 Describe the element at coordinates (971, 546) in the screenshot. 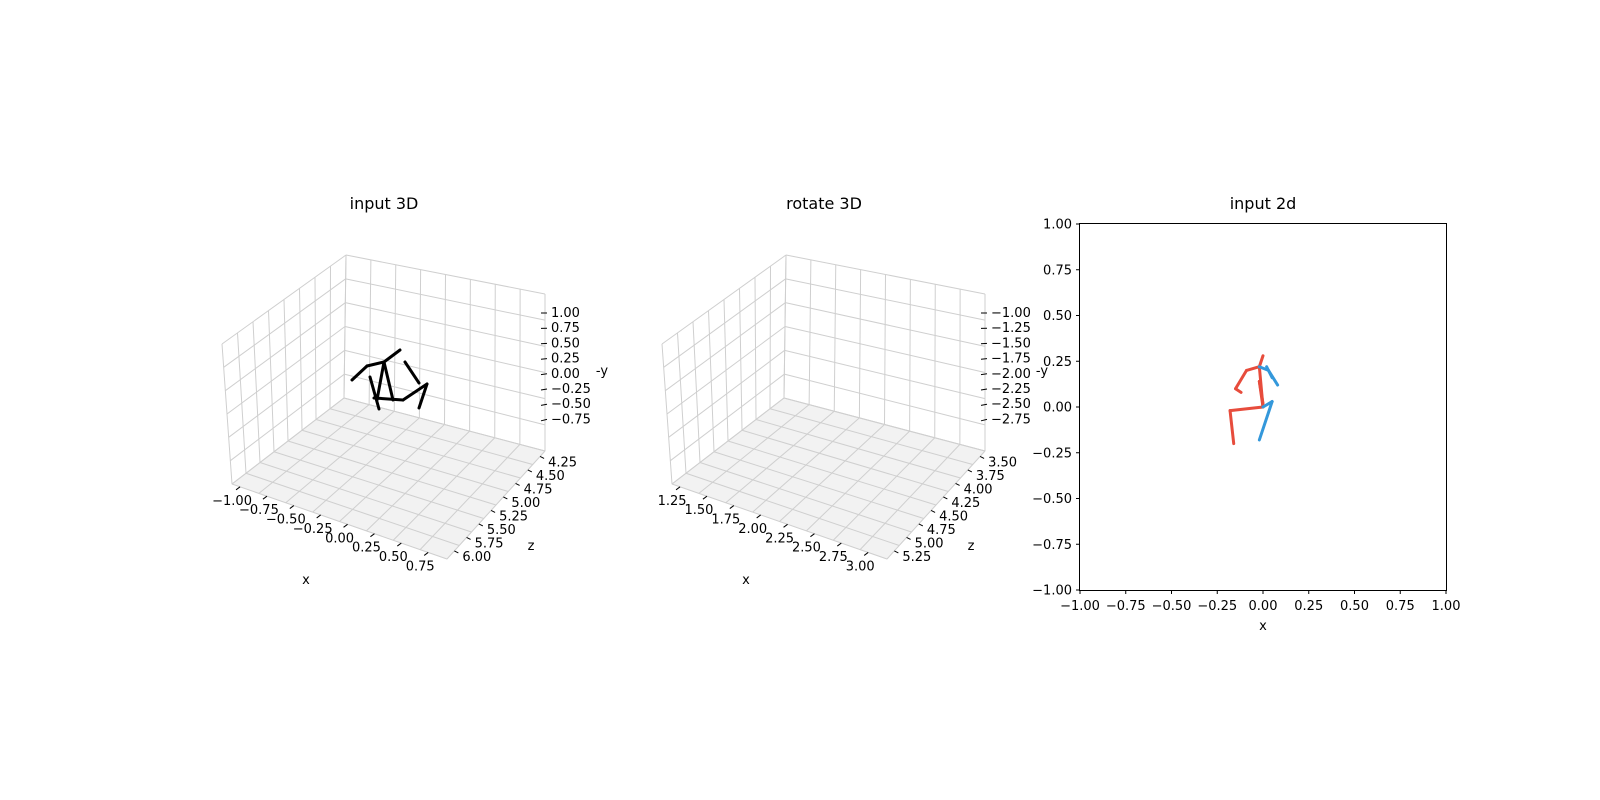

I see `z-axis-label: z` at that location.